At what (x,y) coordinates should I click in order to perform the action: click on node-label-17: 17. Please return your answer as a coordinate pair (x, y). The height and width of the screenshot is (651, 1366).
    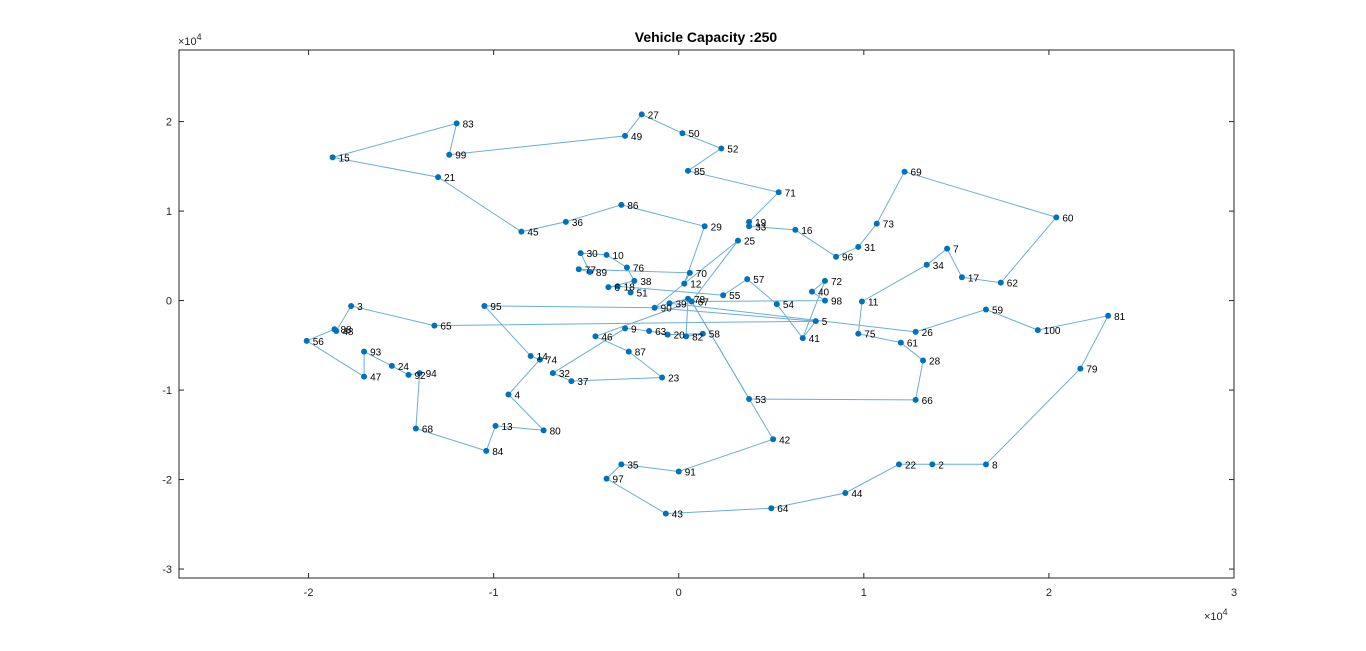
    Looking at the image, I should click on (974, 278).